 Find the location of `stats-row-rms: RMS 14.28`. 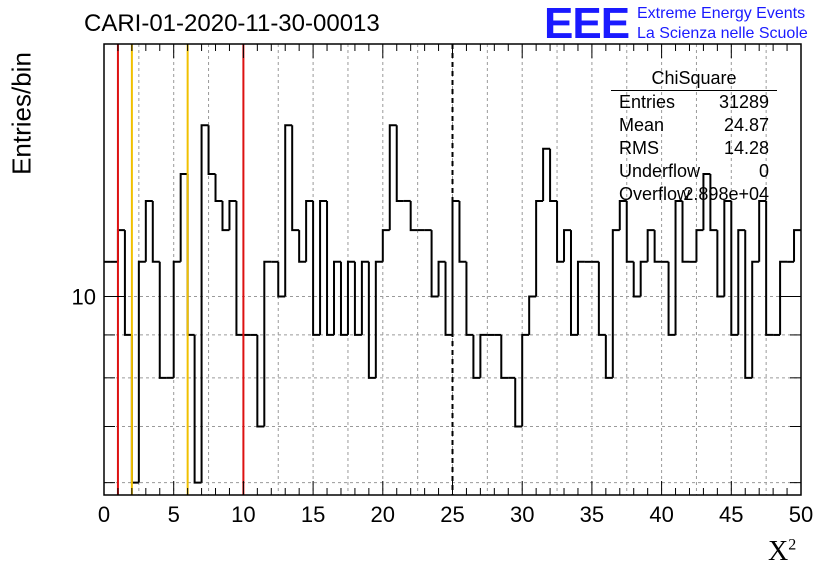

stats-row-rms: RMS 14.28 is located at coordinates (694, 149).